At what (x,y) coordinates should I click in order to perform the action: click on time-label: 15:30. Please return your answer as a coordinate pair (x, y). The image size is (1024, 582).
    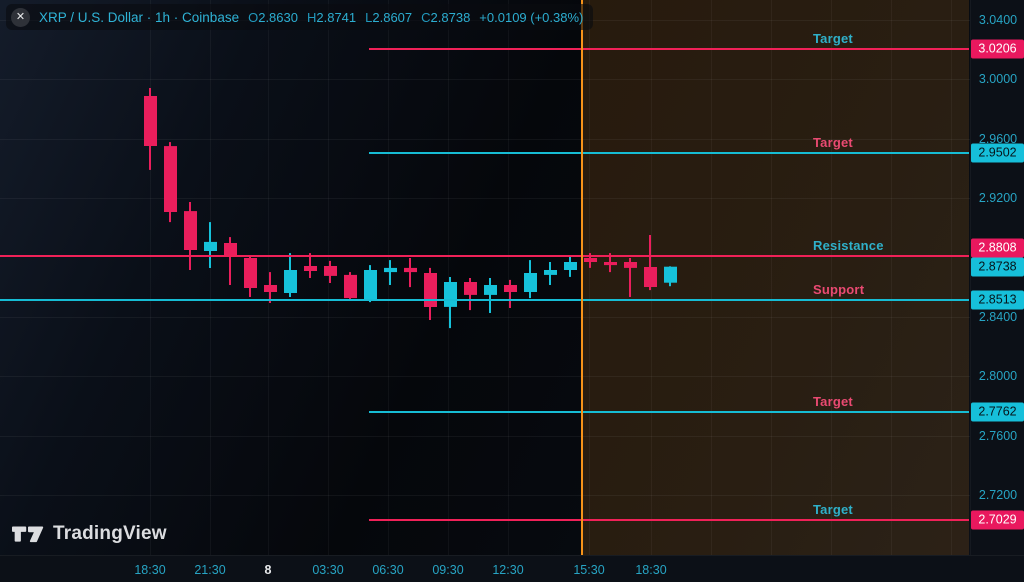
    Looking at the image, I should click on (589, 569).